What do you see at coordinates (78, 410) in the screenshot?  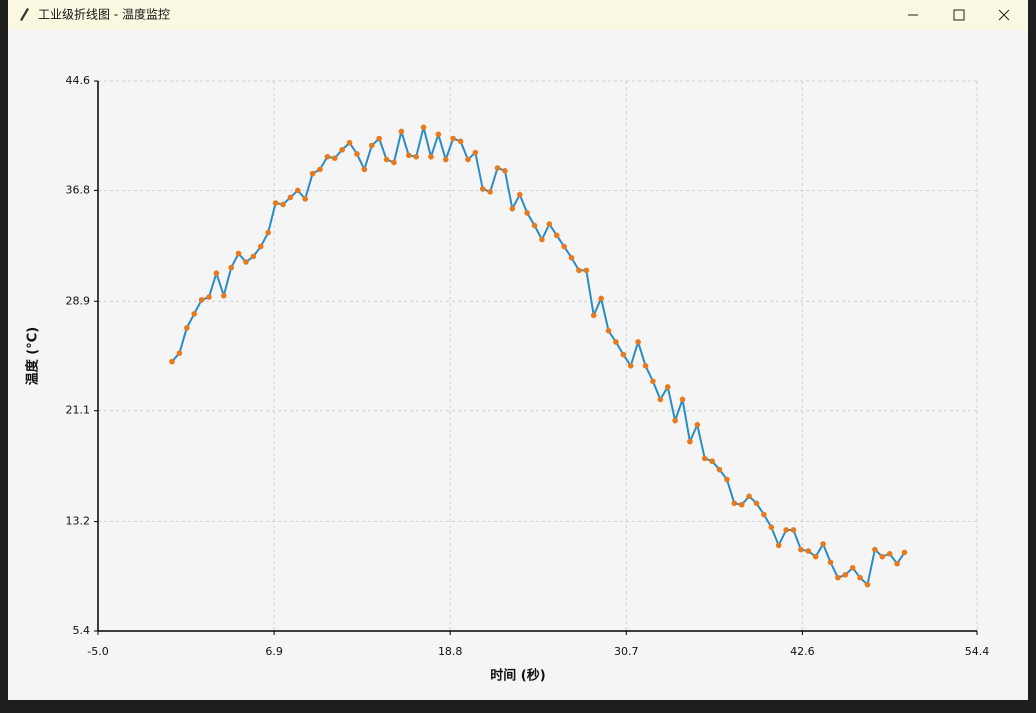 I see `y-tick-label: 21.1` at bounding box center [78, 410].